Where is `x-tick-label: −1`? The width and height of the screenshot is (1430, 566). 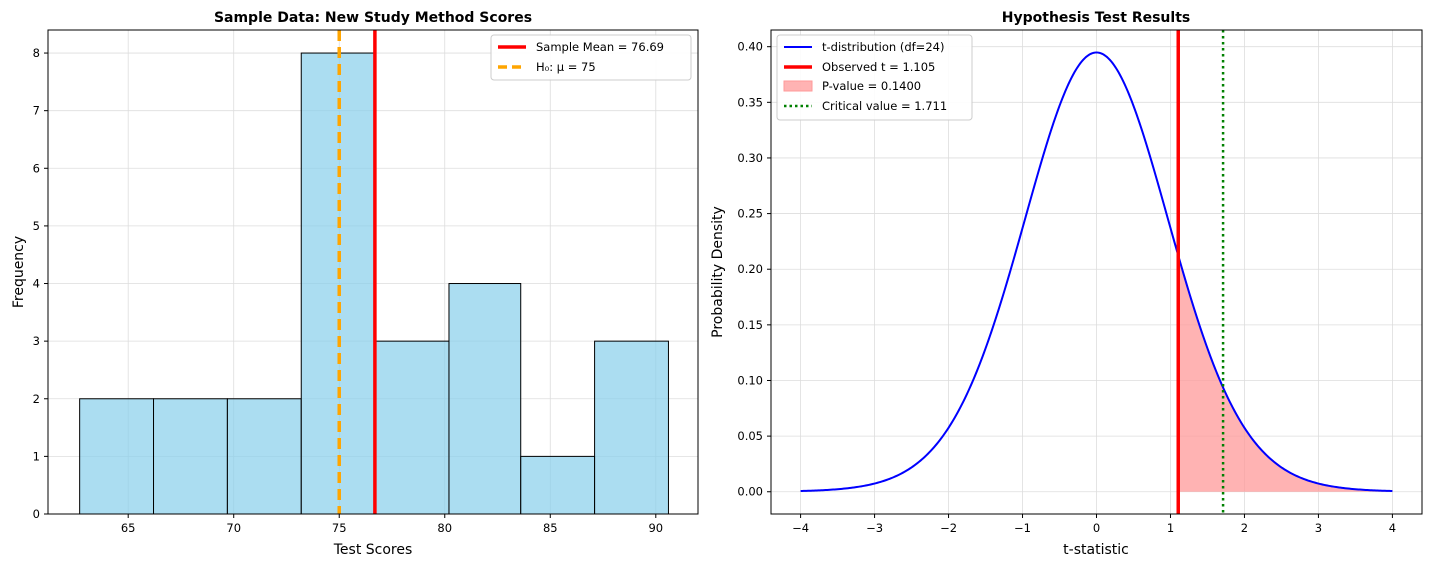
x-tick-label: −1 is located at coordinates (1022, 528).